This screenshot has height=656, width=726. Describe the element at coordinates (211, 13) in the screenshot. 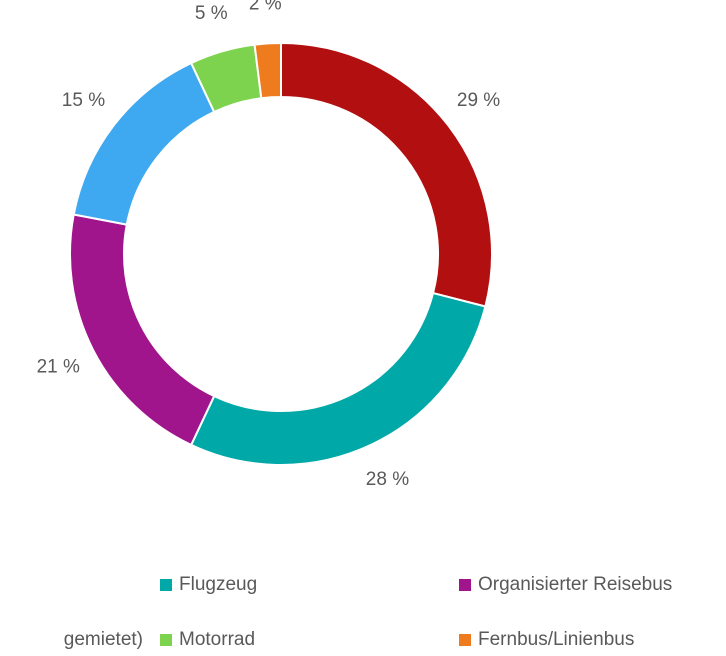

I see `data-label: 5 %` at that location.